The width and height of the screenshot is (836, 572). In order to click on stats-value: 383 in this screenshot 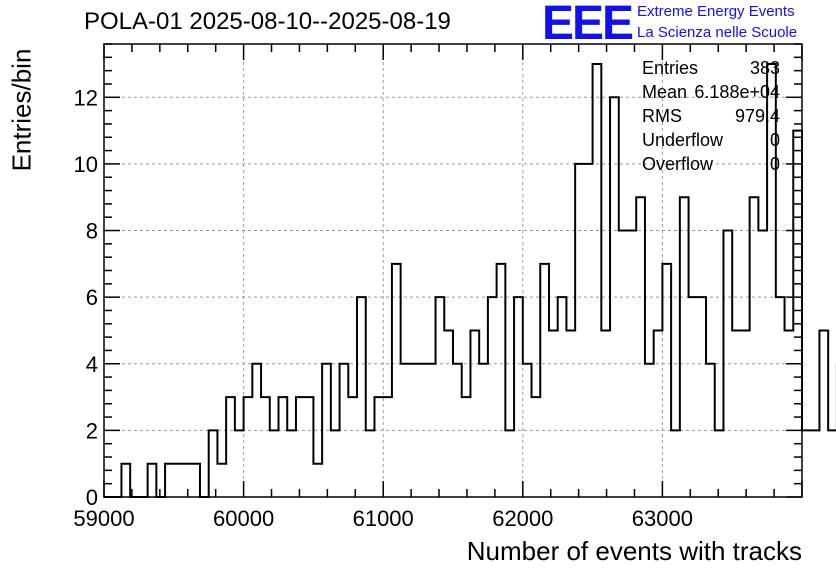, I will do `click(764, 68)`.